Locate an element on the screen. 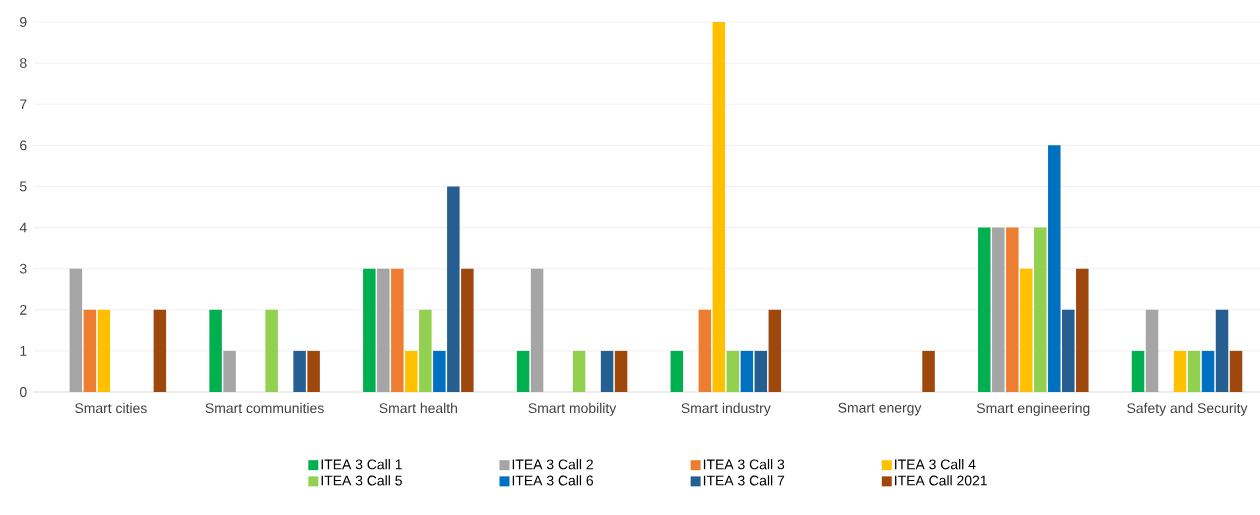 This screenshot has height=515, width=1260. x-tick-label: Smart health is located at coordinates (418, 408).